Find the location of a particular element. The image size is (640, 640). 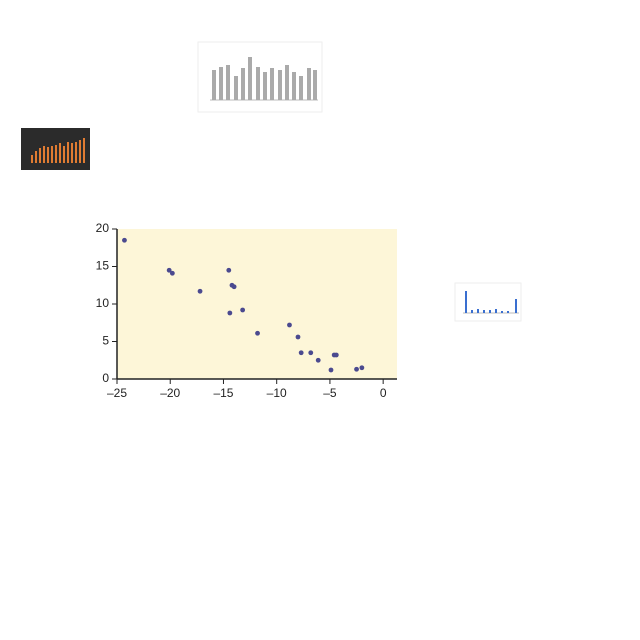

thumbnail-dark is located at coordinates (55, 149).